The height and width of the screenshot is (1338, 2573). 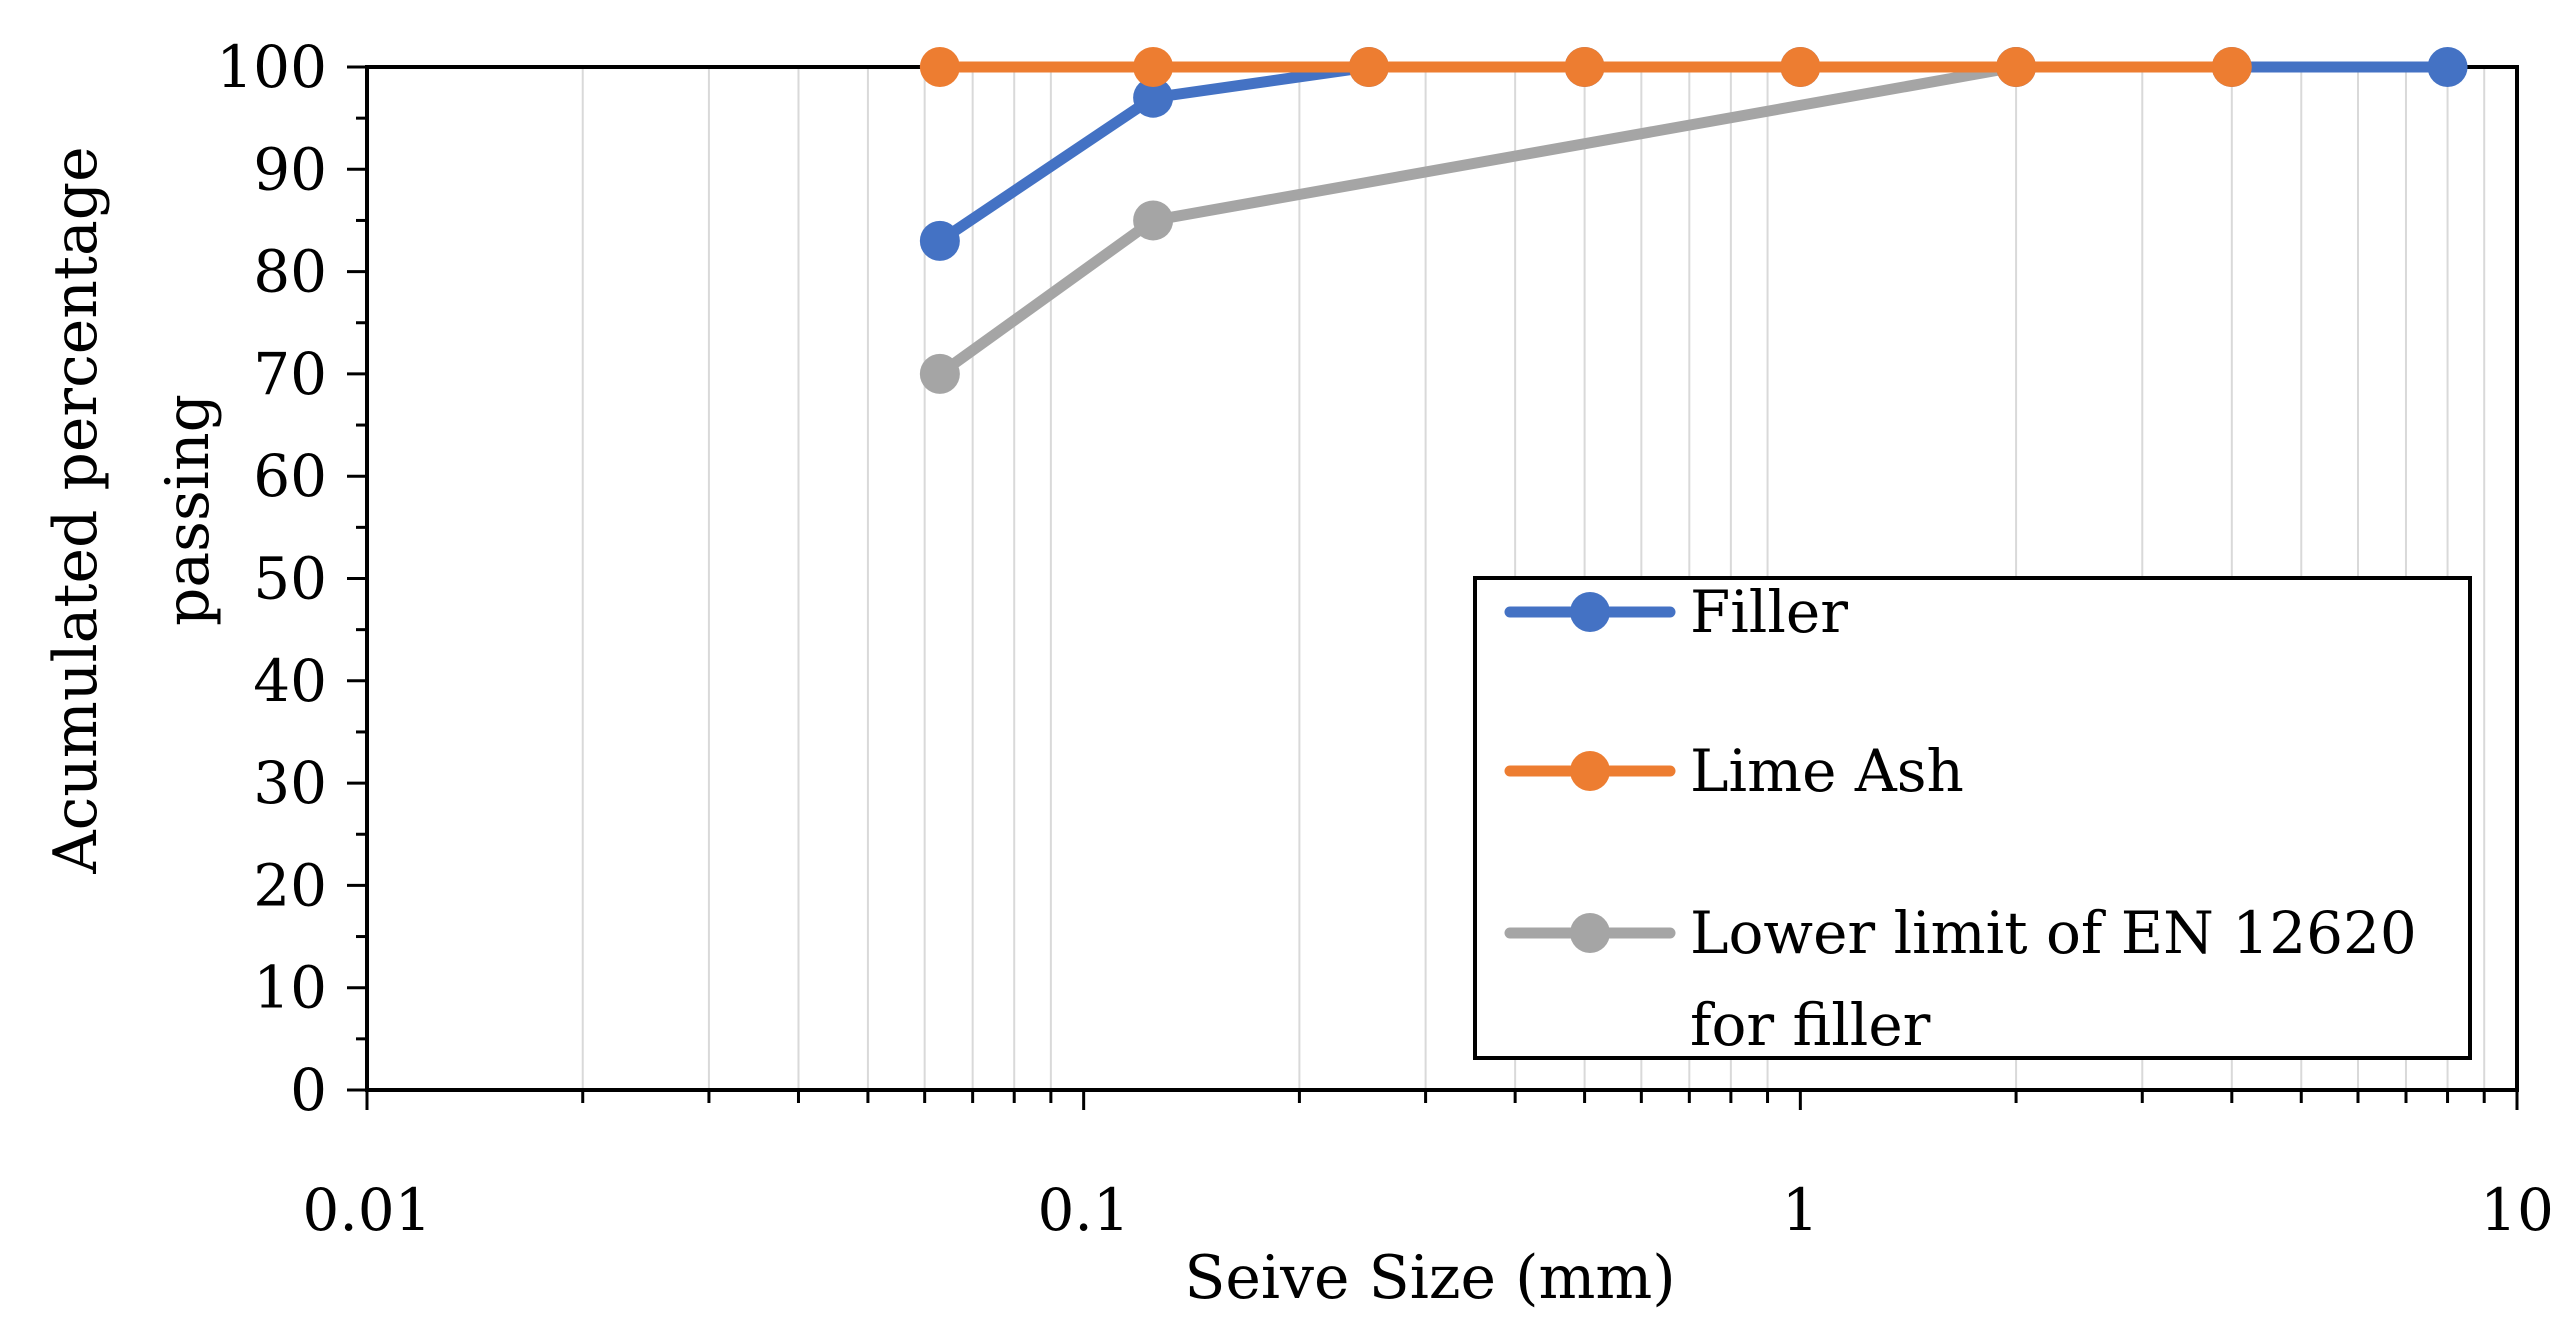 I want to click on x-tick-label: 0.1, so click(x=1084, y=1210).